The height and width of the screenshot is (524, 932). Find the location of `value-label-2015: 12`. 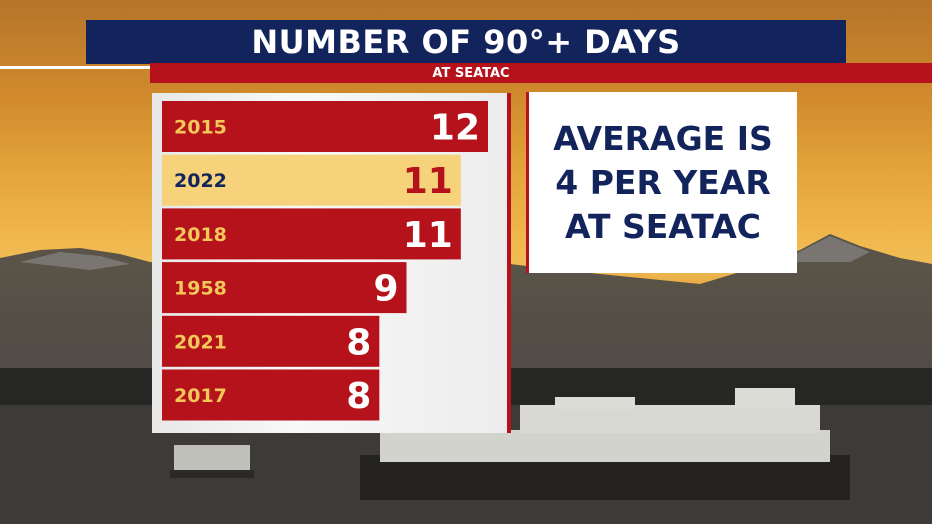

value-label-2015: 12 is located at coordinates (455, 128).